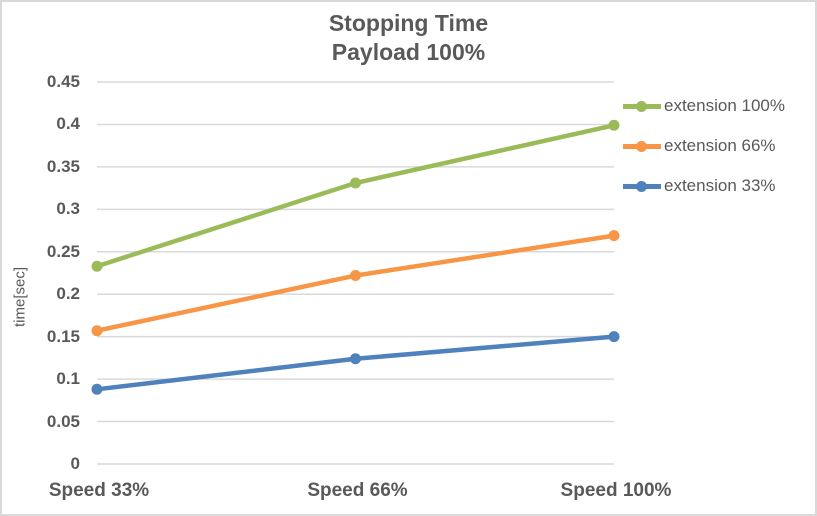  Describe the element at coordinates (408, 23) in the screenshot. I see `chart-title-line1: Stopping Time` at that location.